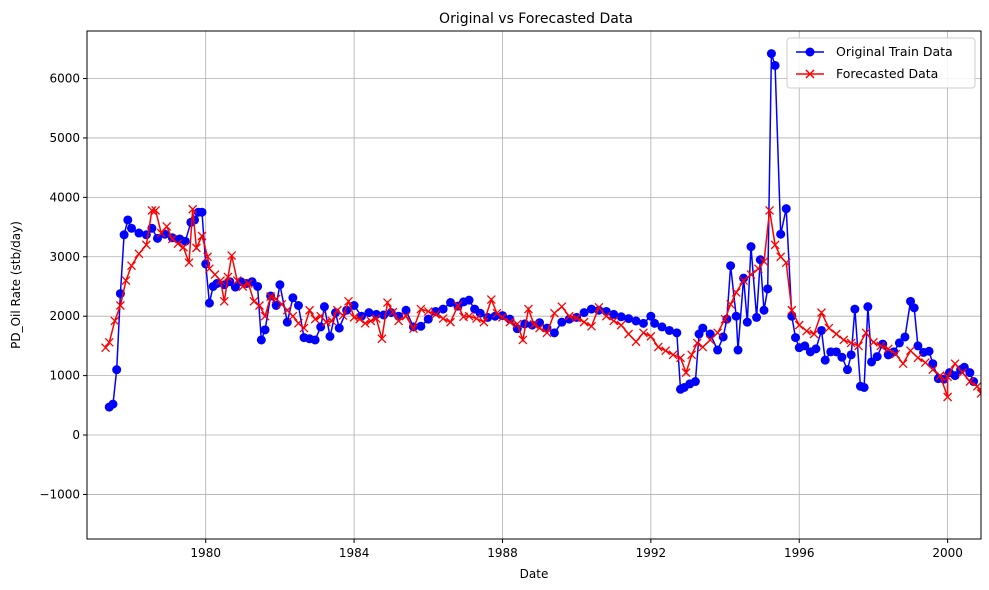 The width and height of the screenshot is (989, 590). What do you see at coordinates (76, 435) in the screenshot?
I see `y-tick-label: 0` at bounding box center [76, 435].